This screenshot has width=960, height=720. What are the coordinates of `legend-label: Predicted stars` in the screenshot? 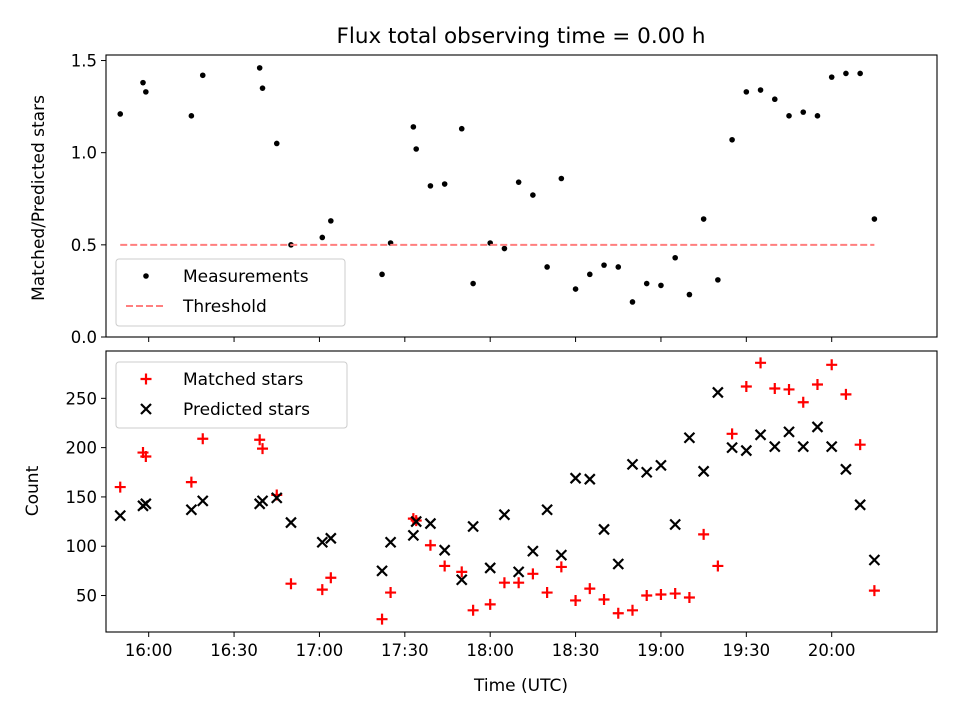 It's located at (246, 410).